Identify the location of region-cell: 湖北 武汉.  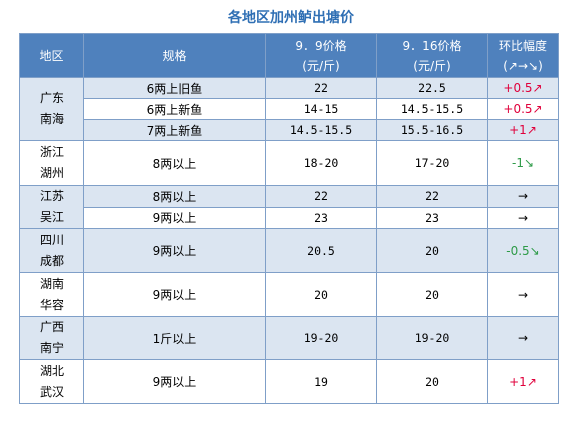
(51, 381).